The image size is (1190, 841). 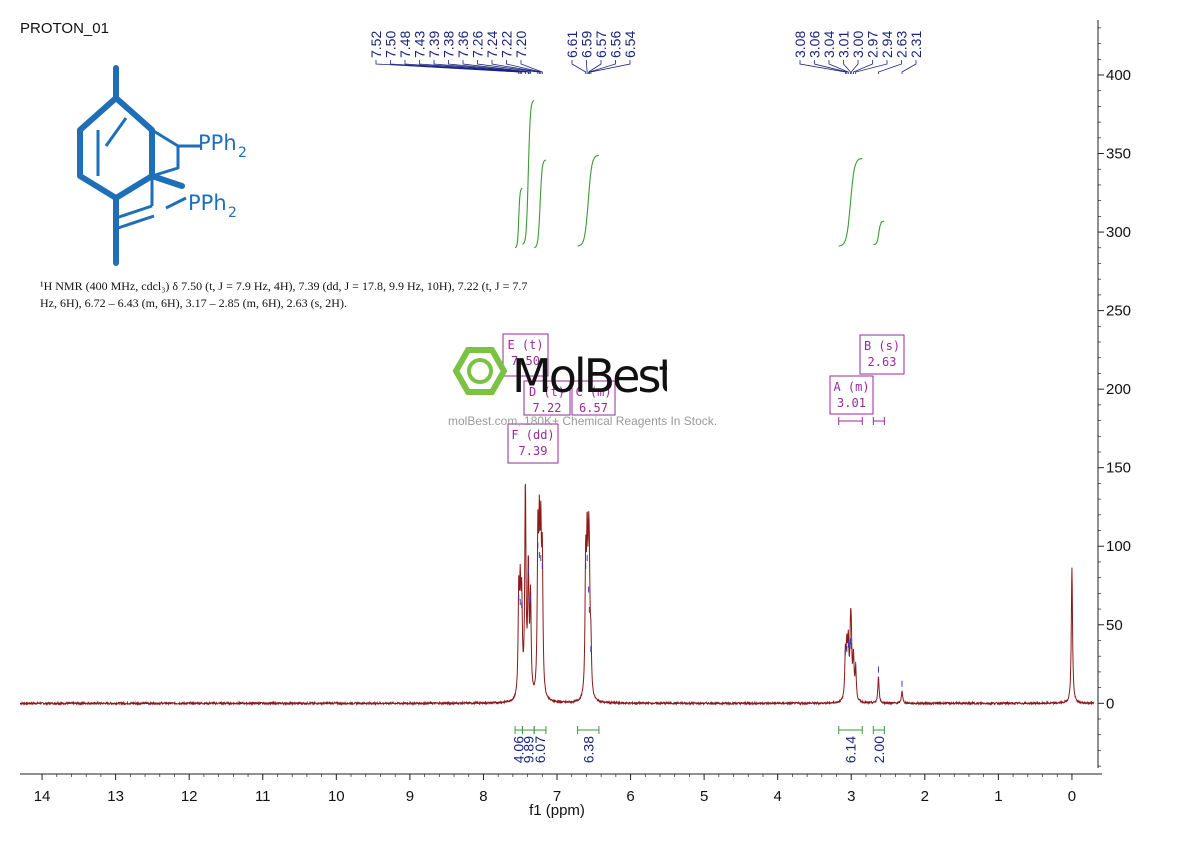 What do you see at coordinates (1110, 703) in the screenshot?
I see `y-tick-label: 0` at bounding box center [1110, 703].